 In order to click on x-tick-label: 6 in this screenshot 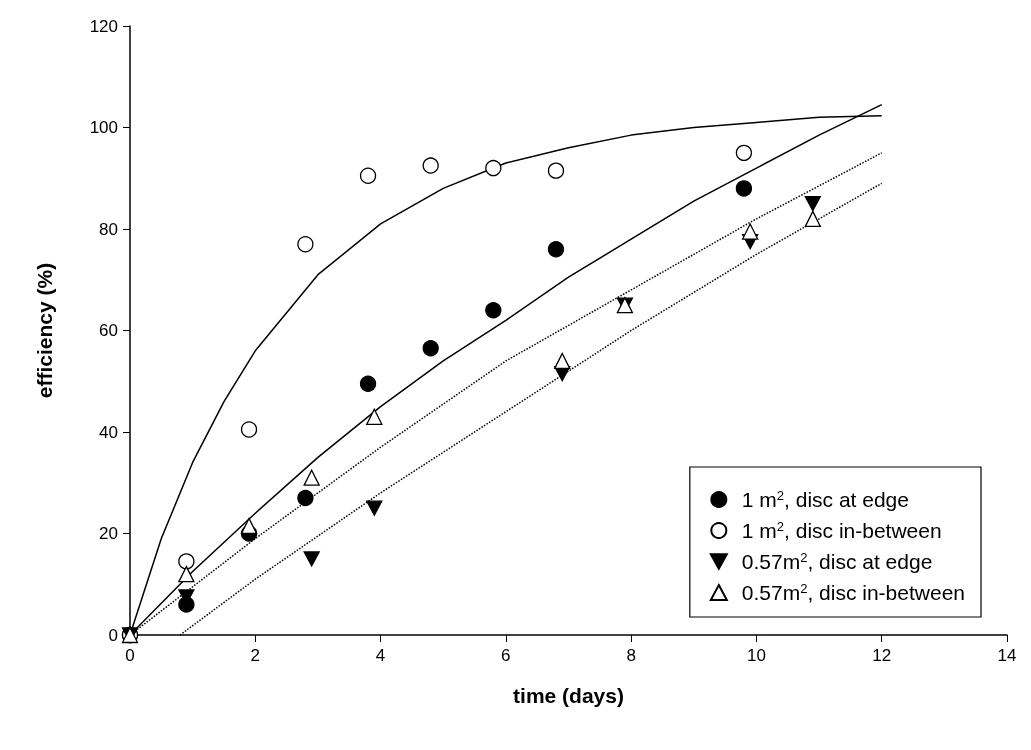, I will do `click(506, 655)`.